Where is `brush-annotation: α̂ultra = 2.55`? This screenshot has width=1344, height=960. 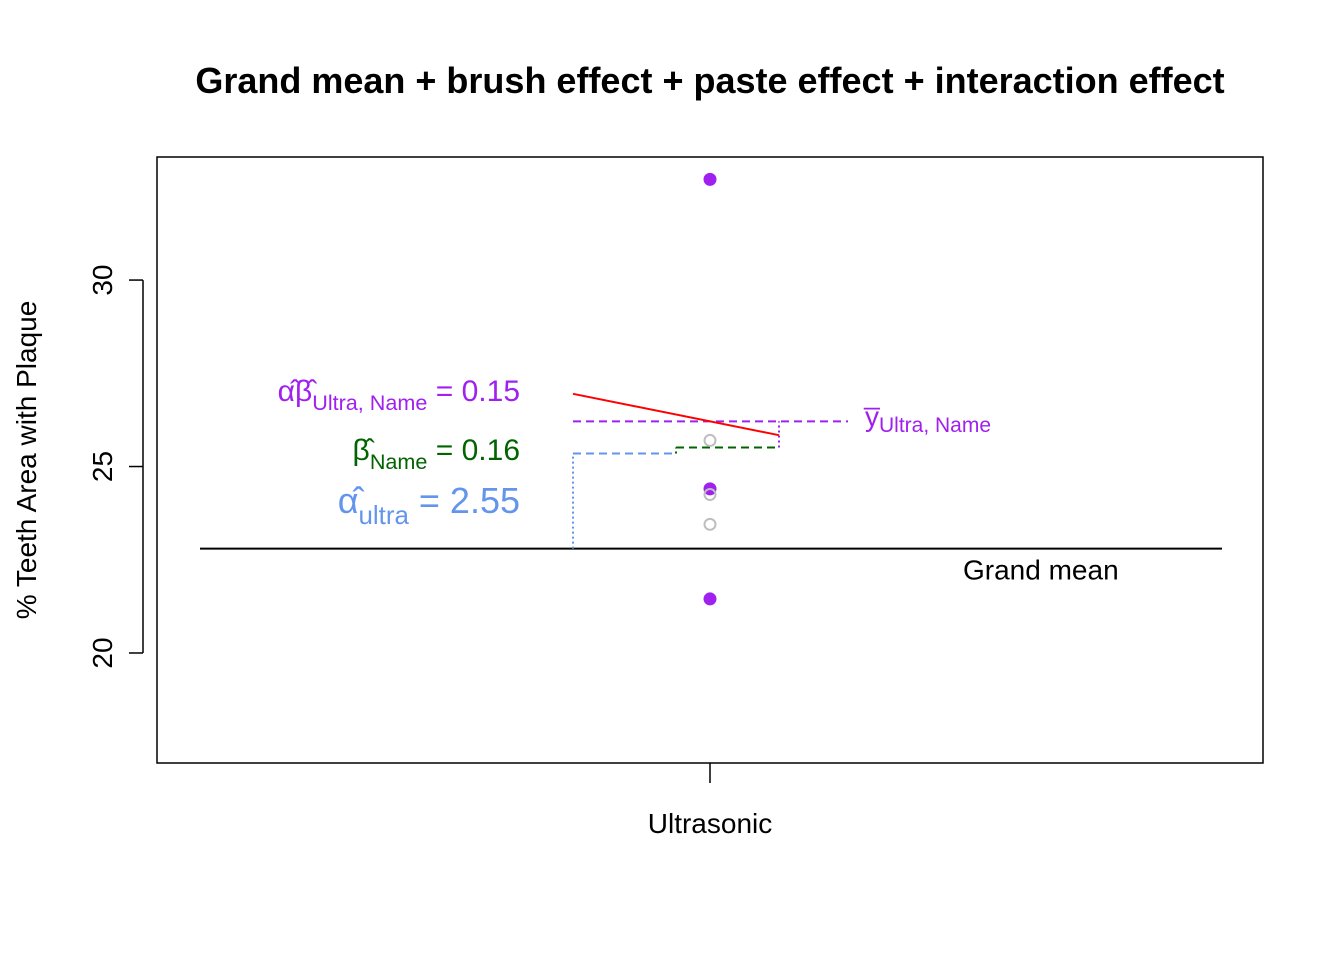 brush-annotation: α̂ultra = 2.55 is located at coordinates (429, 505).